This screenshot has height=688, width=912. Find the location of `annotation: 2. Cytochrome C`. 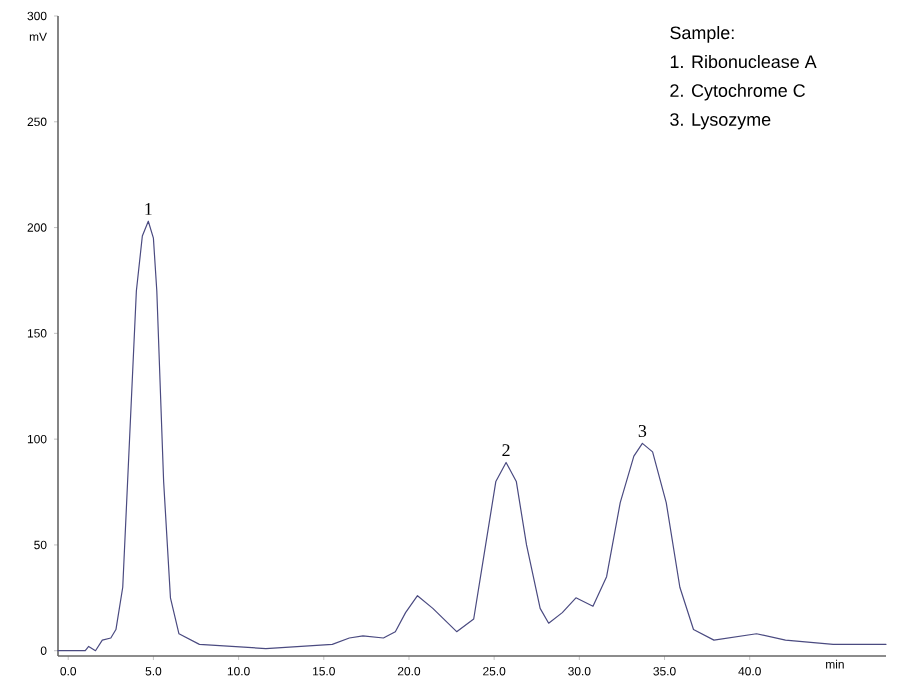

annotation: 2. Cytochrome C is located at coordinates (737, 92).